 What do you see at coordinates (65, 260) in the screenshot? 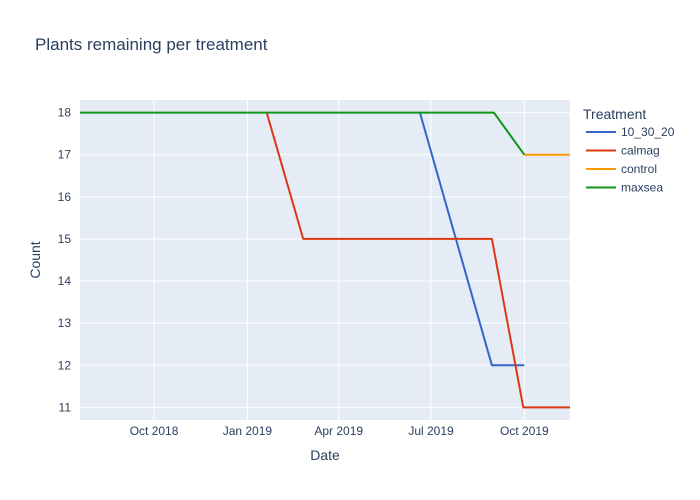
I see `y-axis-ticks: 11 12 13 14 15 16 17 18` at bounding box center [65, 260].